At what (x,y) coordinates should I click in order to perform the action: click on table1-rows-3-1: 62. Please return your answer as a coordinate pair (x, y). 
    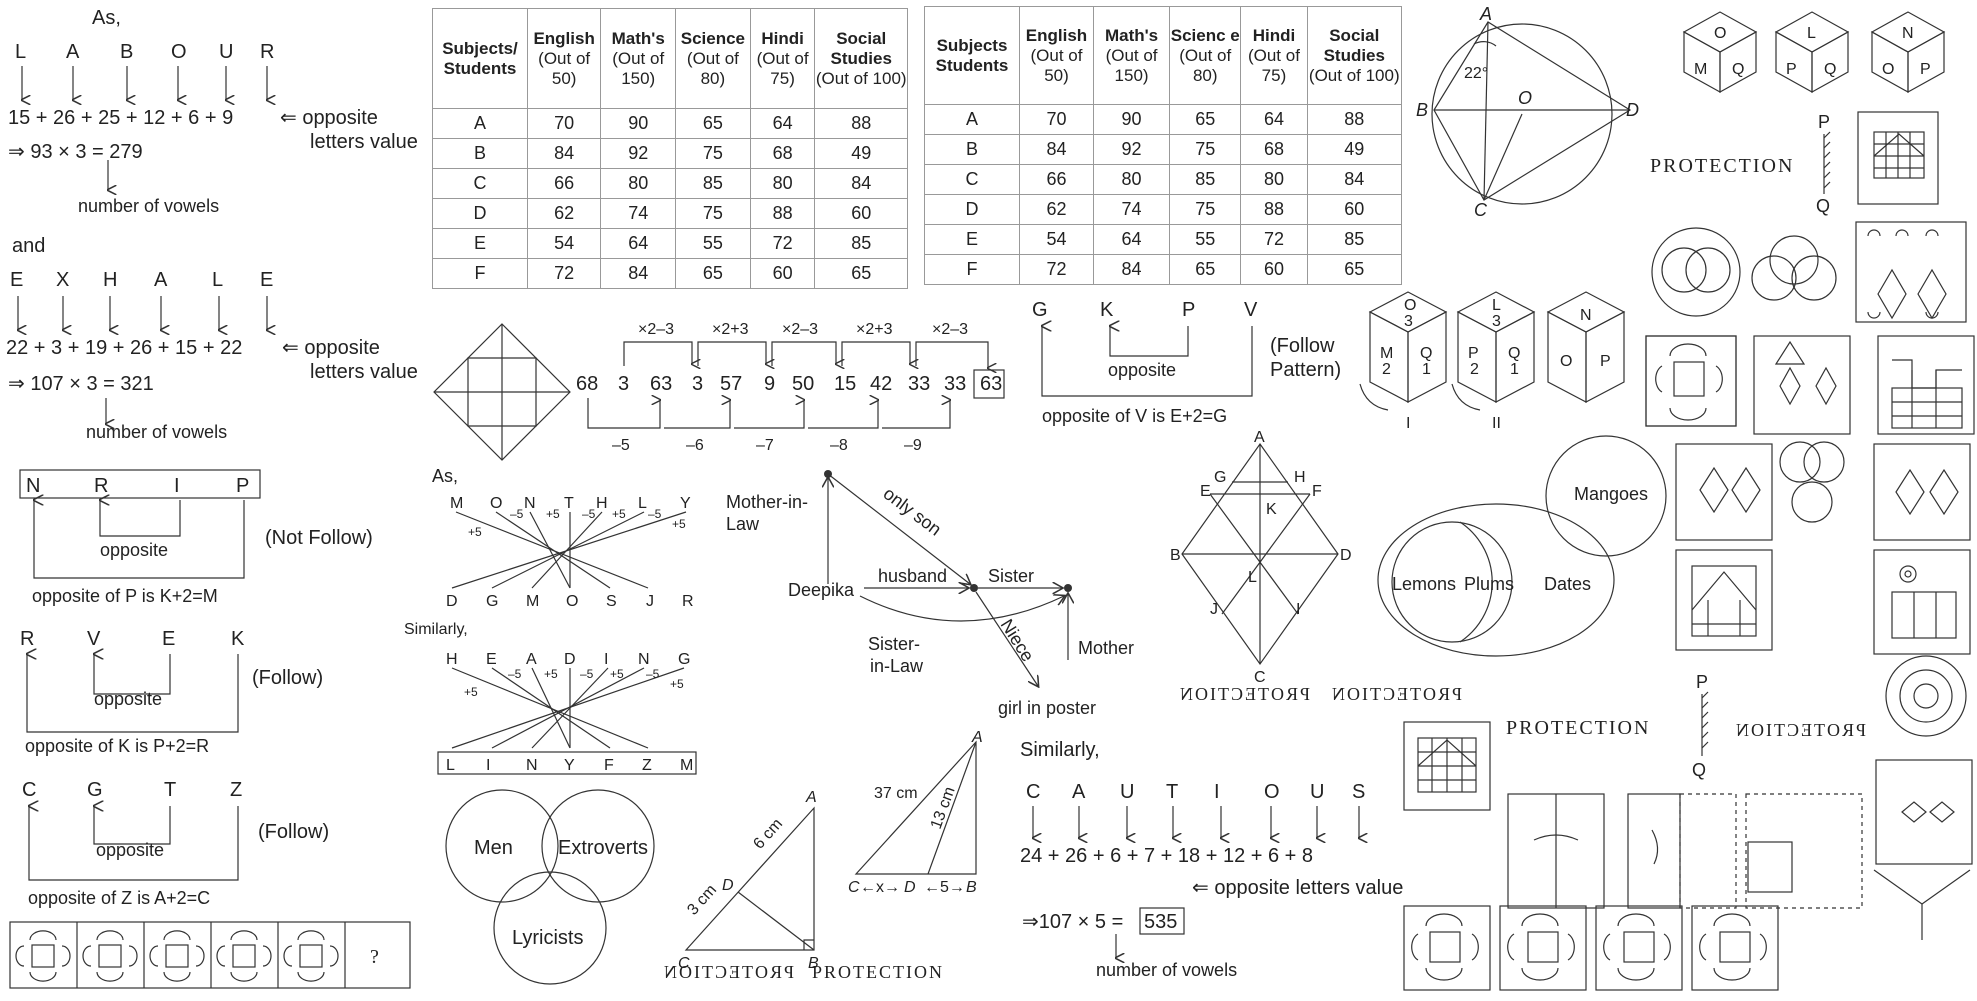
    Looking at the image, I should click on (564, 213).